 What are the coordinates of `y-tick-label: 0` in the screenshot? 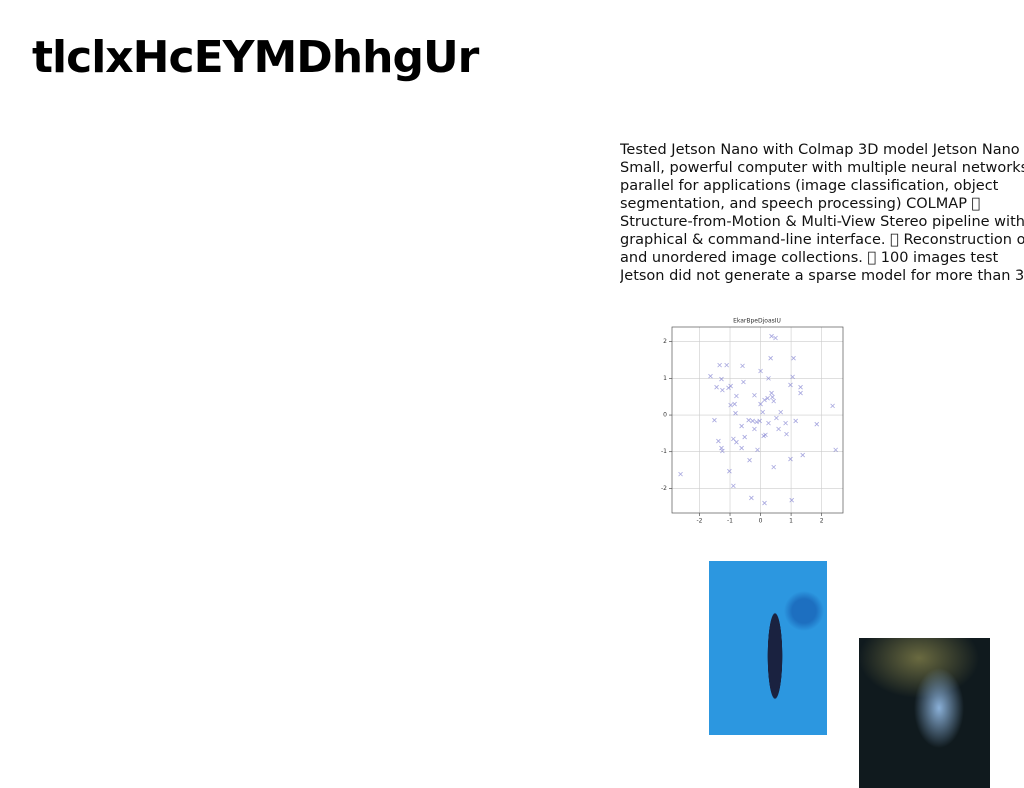 It's located at (665, 415).